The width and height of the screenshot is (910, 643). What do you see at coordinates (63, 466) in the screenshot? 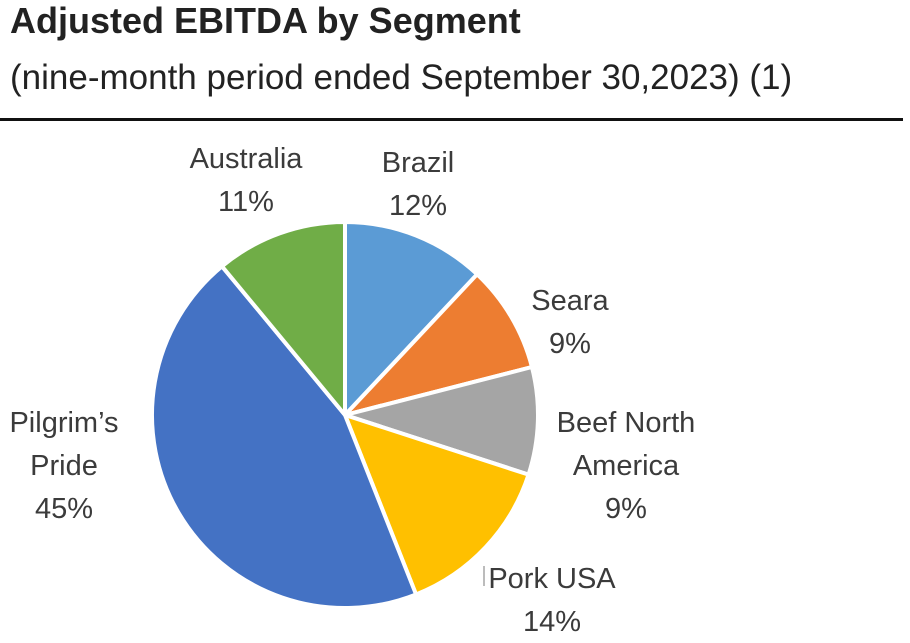
I see `slice-label-pilgrim-s-pride: Pilgrim’s Pride 45%` at bounding box center [63, 466].